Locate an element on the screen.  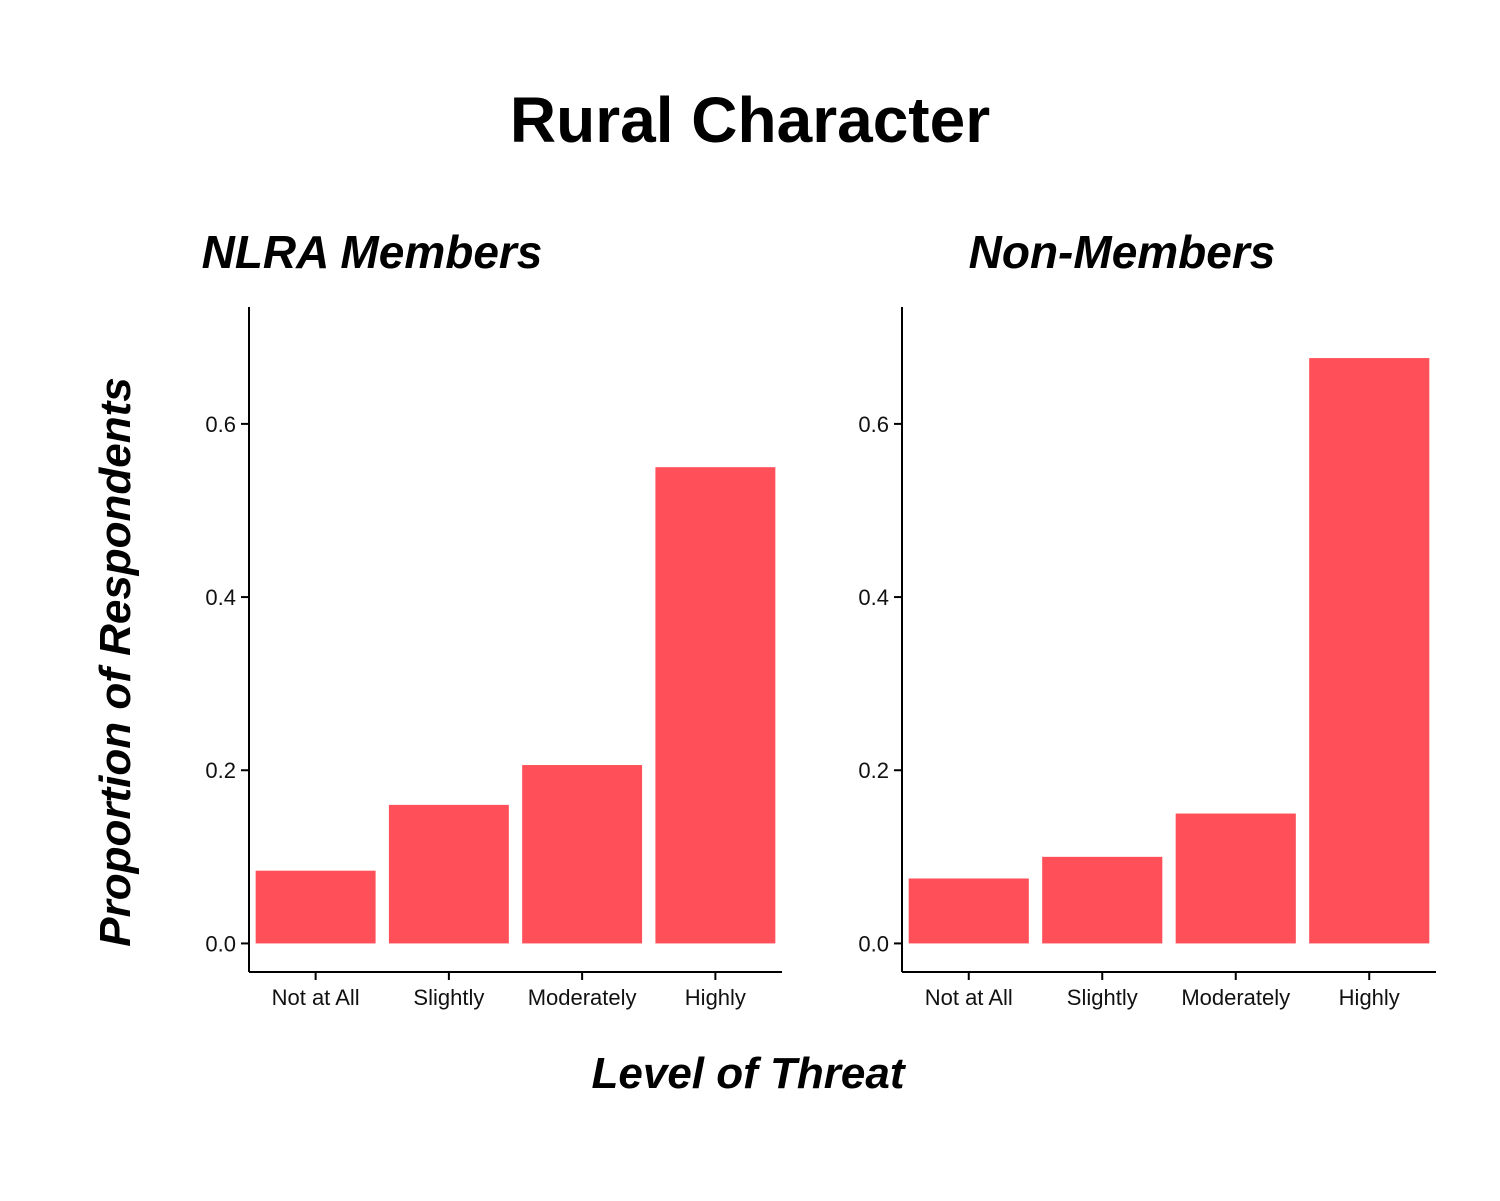
y-axis-label: Proportion of Respondents is located at coordinates (115, 662).